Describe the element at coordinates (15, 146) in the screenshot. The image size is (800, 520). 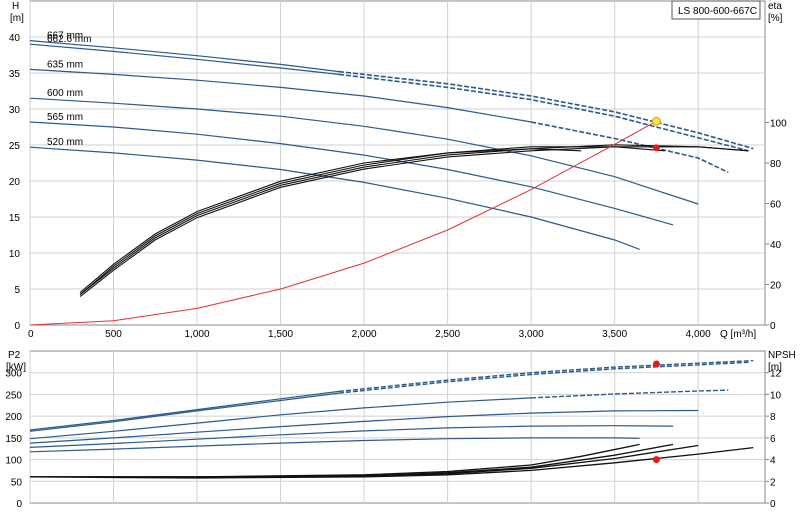
I see `head-tick-label: 25` at that location.